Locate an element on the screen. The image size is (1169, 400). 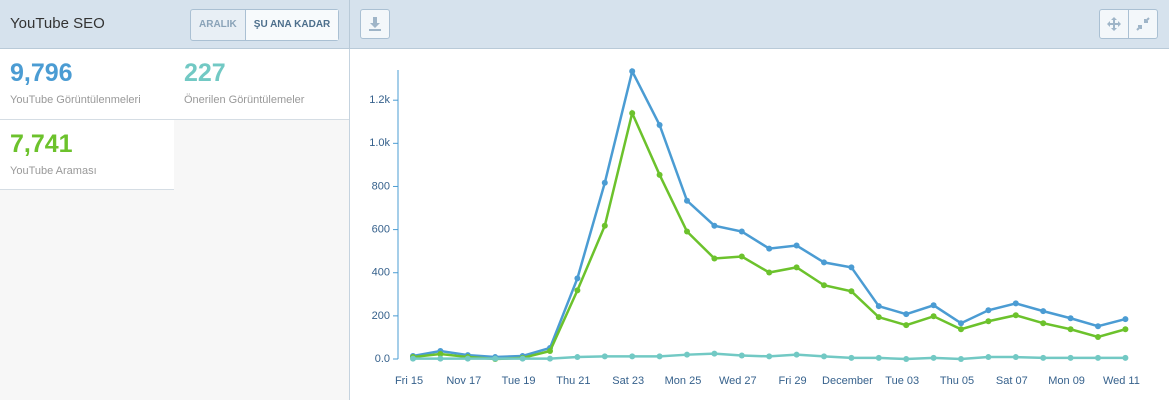
x-tick-label: Wed 11 is located at coordinates (1121, 381).